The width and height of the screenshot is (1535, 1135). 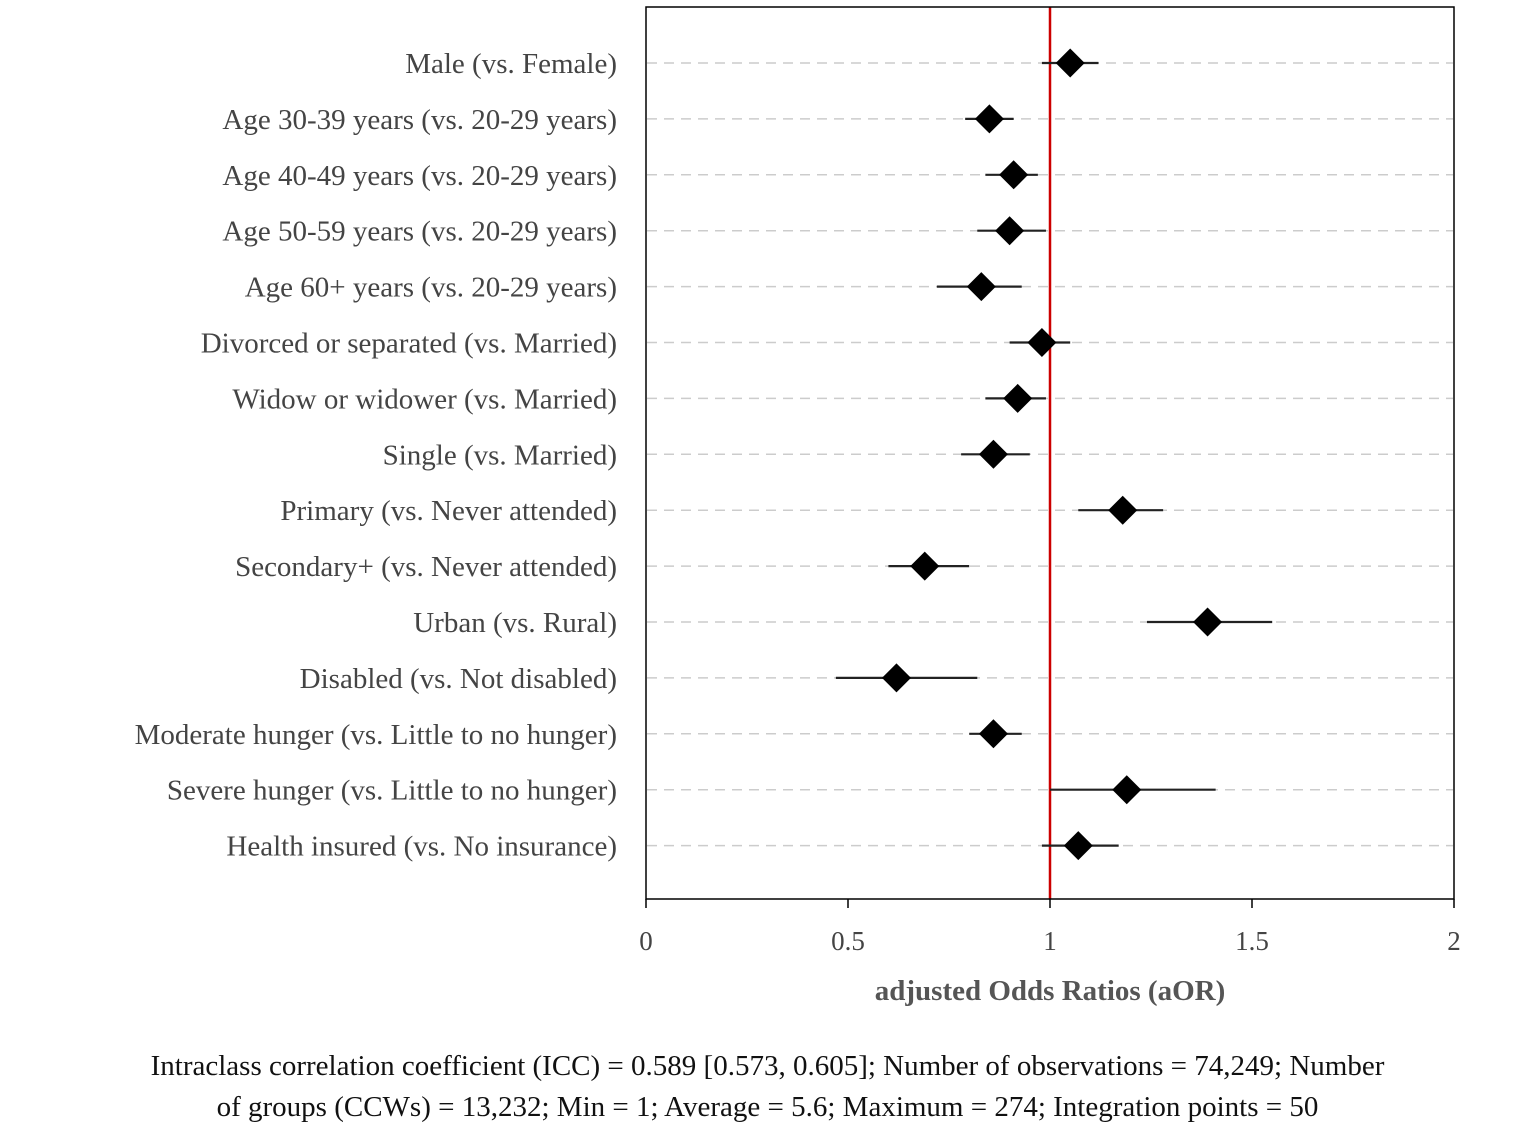 I want to click on category-label: Secondary+ (vs. Never attended), so click(x=426, y=567).